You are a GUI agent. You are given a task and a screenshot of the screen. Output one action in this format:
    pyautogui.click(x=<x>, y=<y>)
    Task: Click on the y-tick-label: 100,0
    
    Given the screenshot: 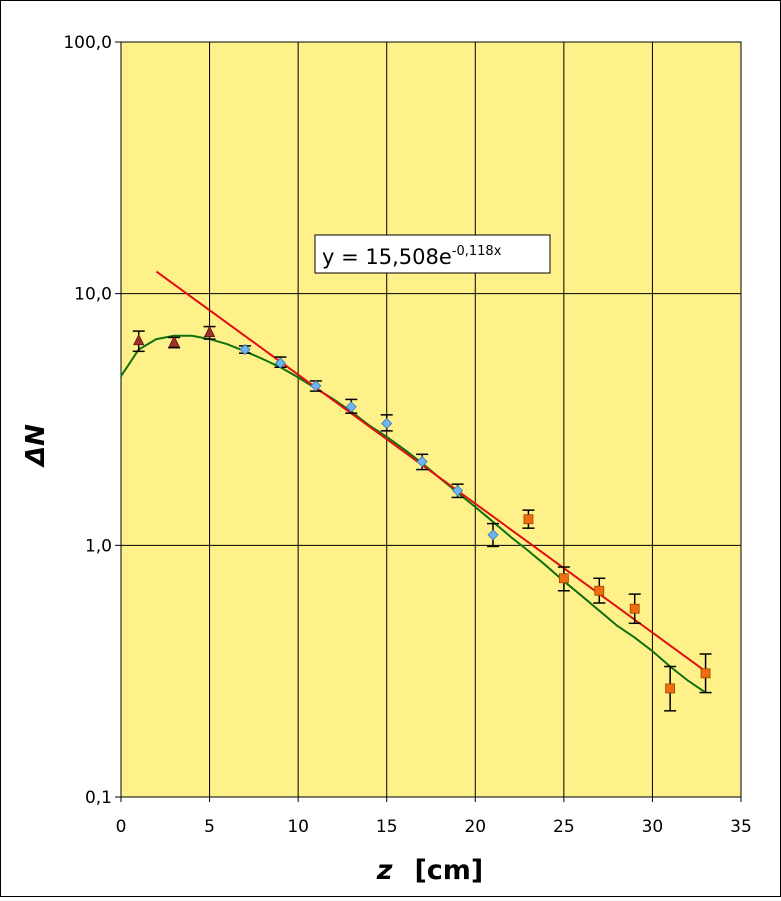 What is the action you would take?
    pyautogui.click(x=87, y=43)
    